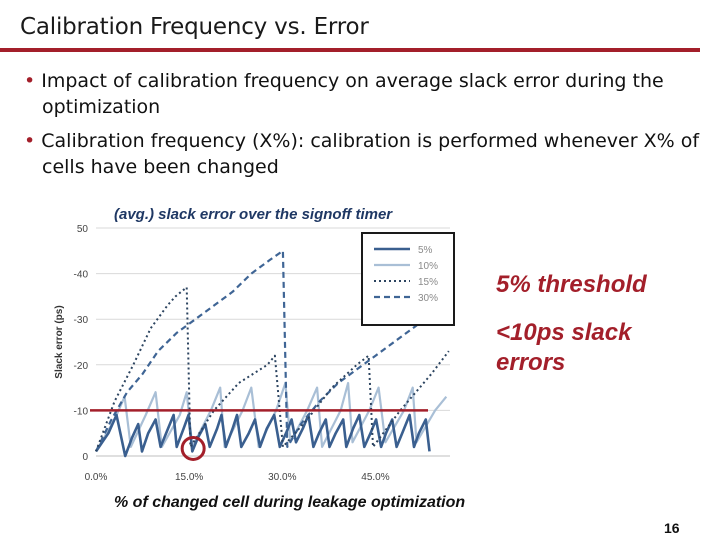  Describe the element at coordinates (96, 477) in the screenshot. I see `x-tick-label: 0.0%` at that location.